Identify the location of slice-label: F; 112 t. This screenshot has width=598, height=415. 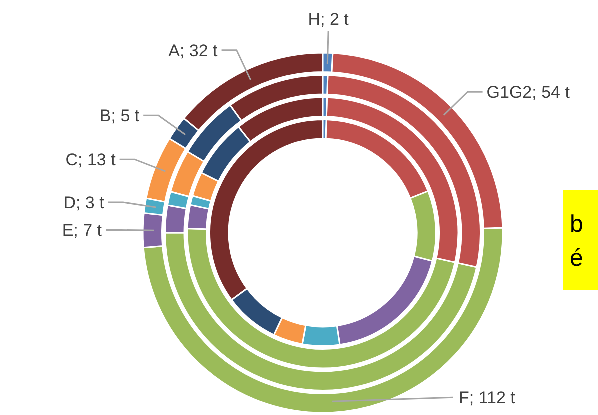
(487, 398).